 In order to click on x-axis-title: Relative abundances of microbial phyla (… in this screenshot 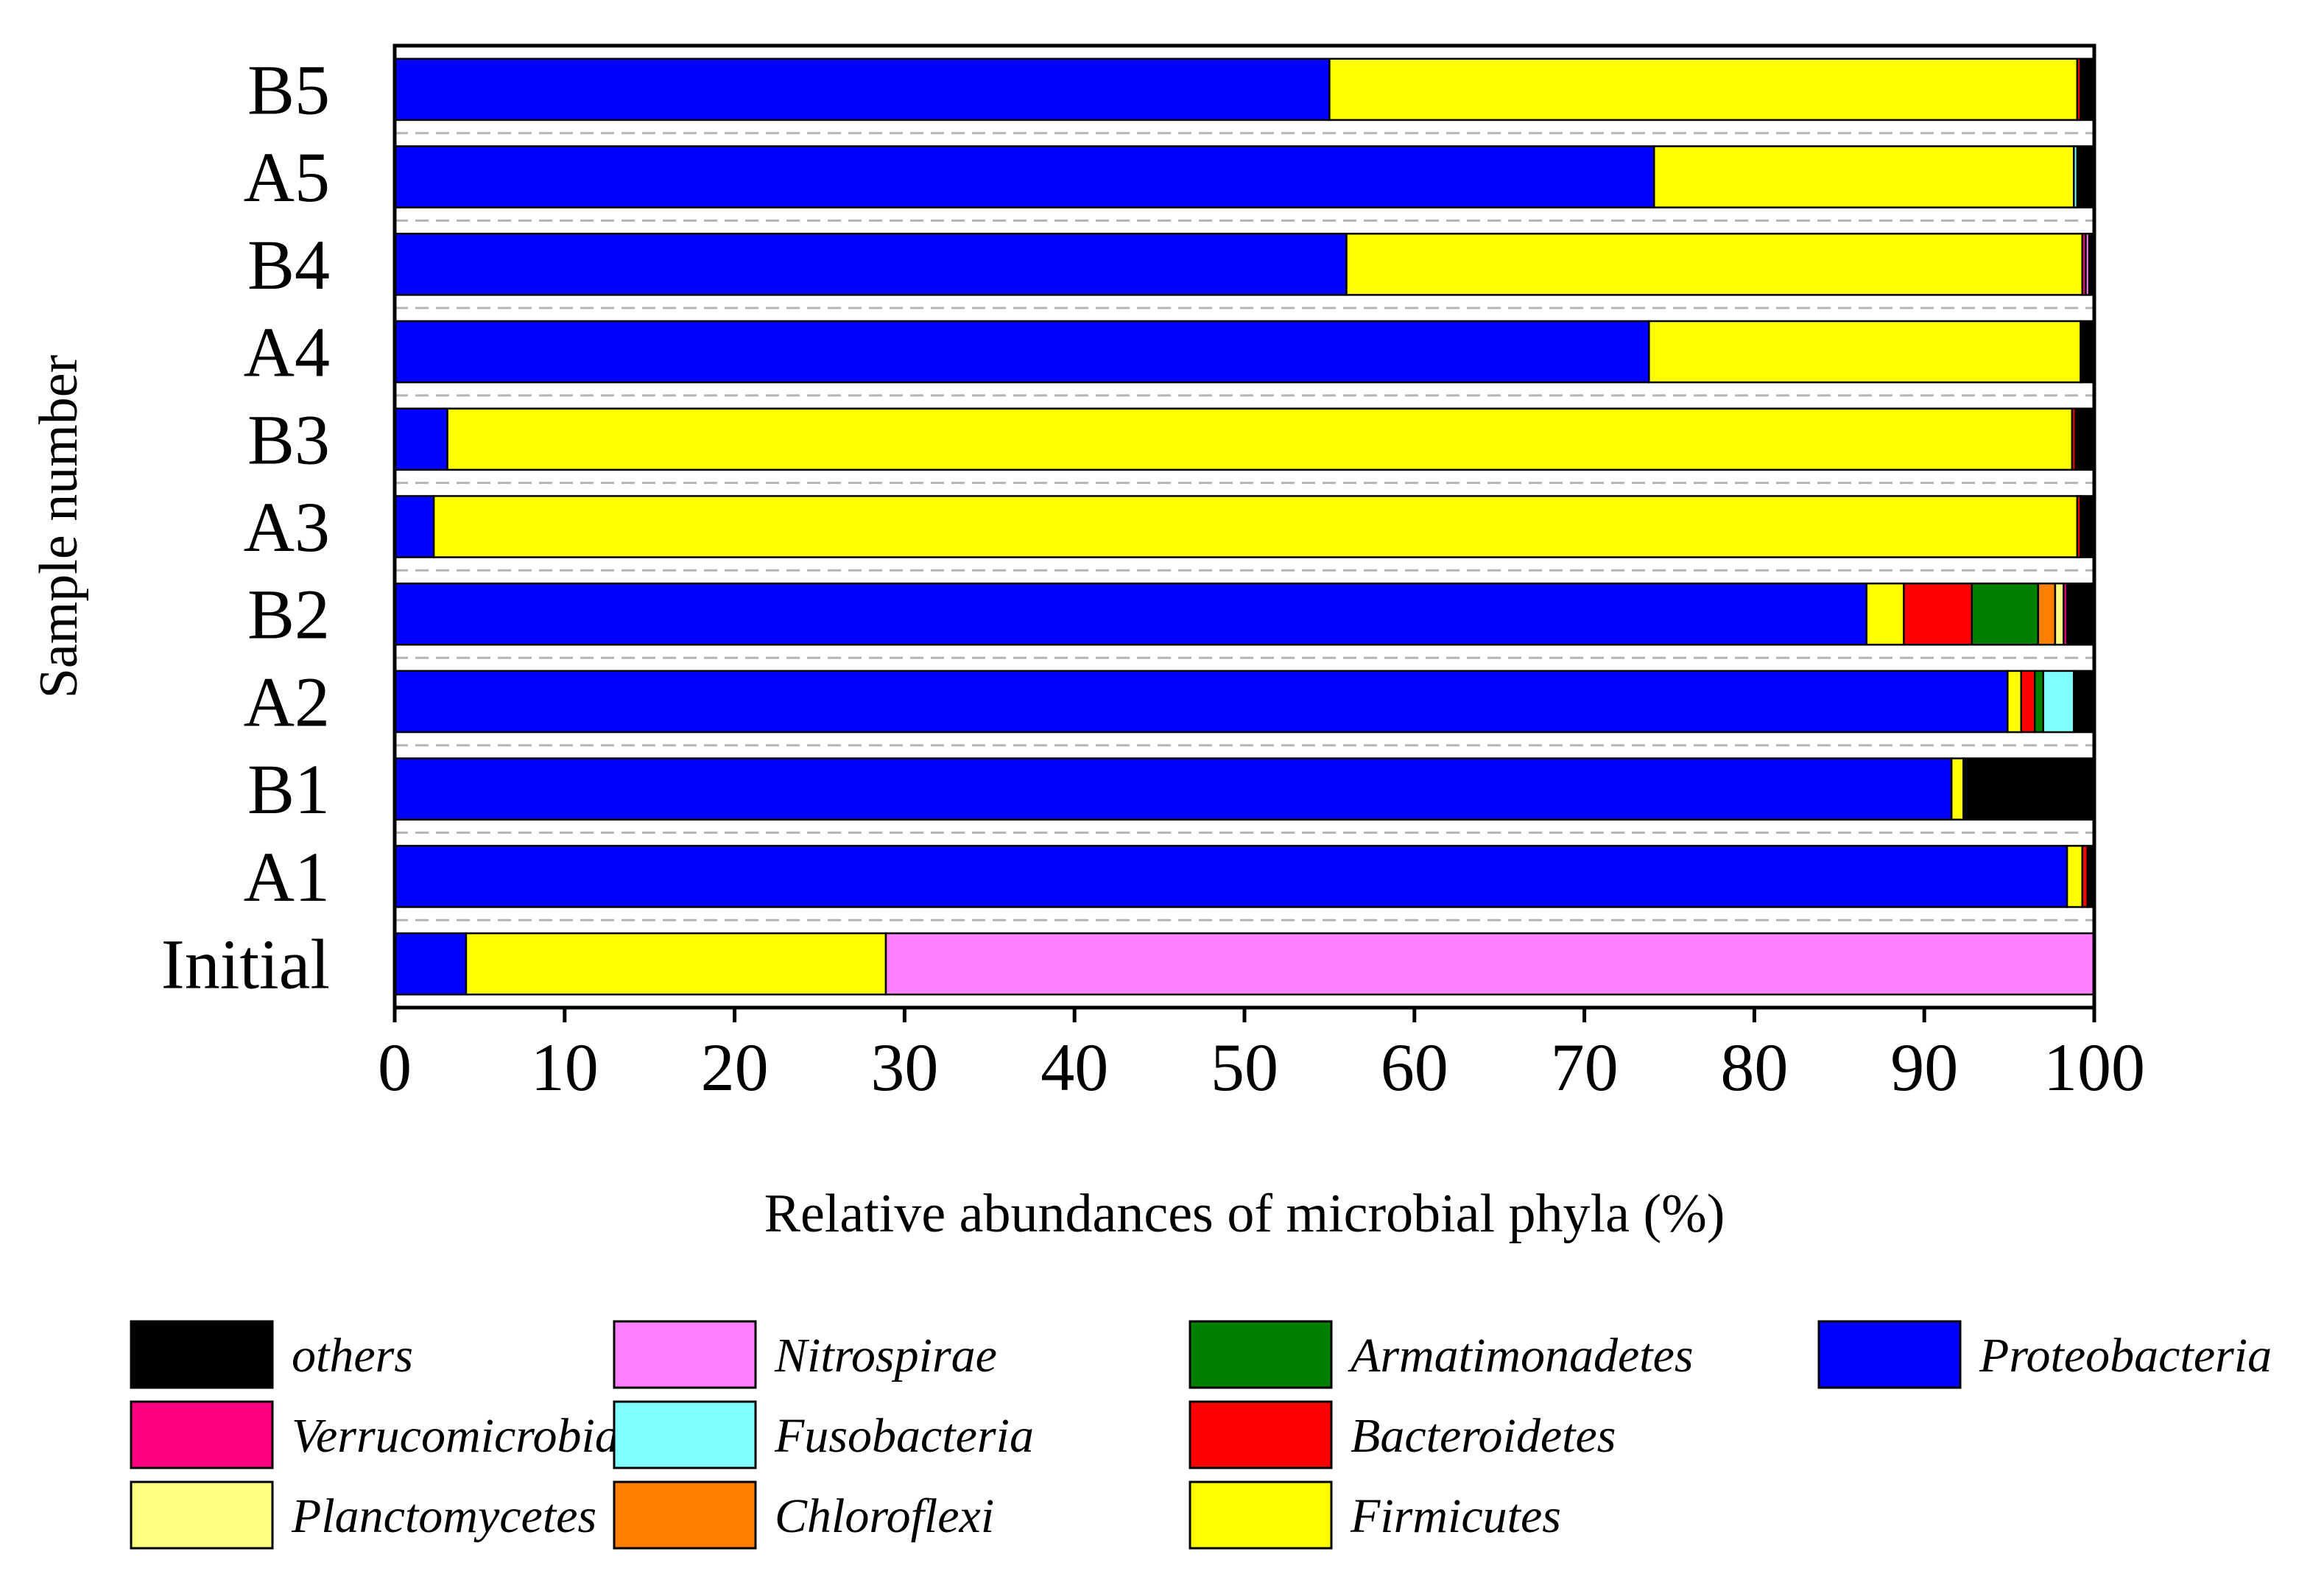, I will do `click(1245, 1214)`.